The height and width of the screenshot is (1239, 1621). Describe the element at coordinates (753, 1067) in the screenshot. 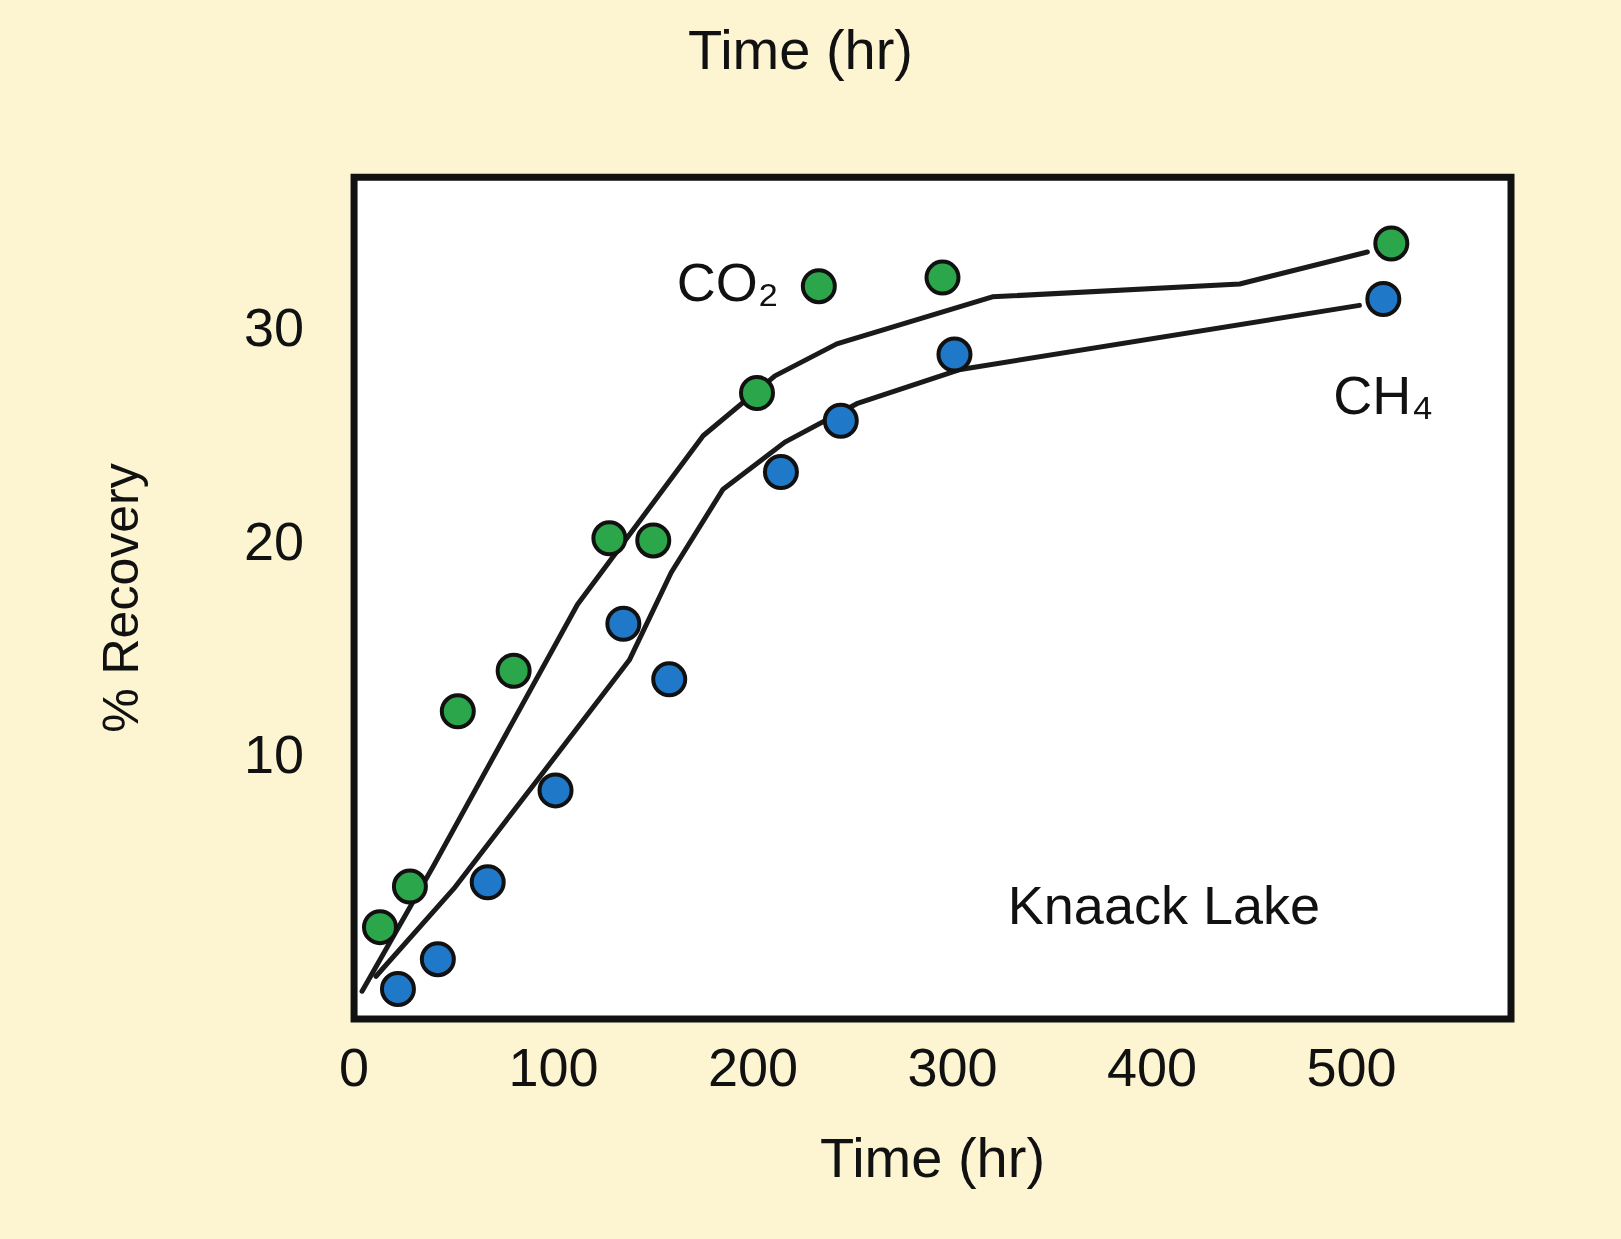

I see `x-tick-label: 200` at that location.